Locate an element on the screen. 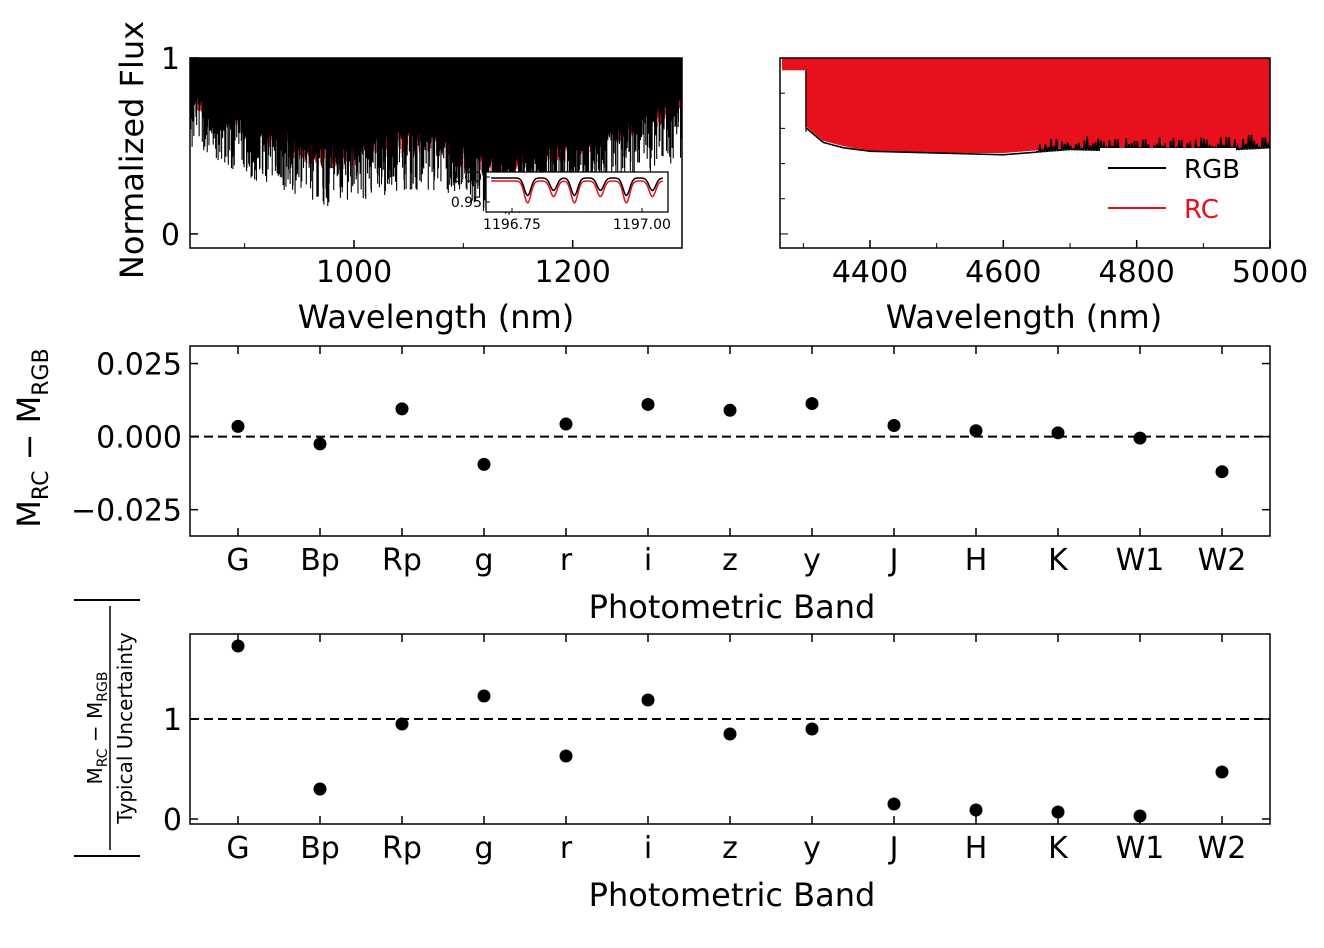  inset-series-rc is located at coordinates (577, 192).